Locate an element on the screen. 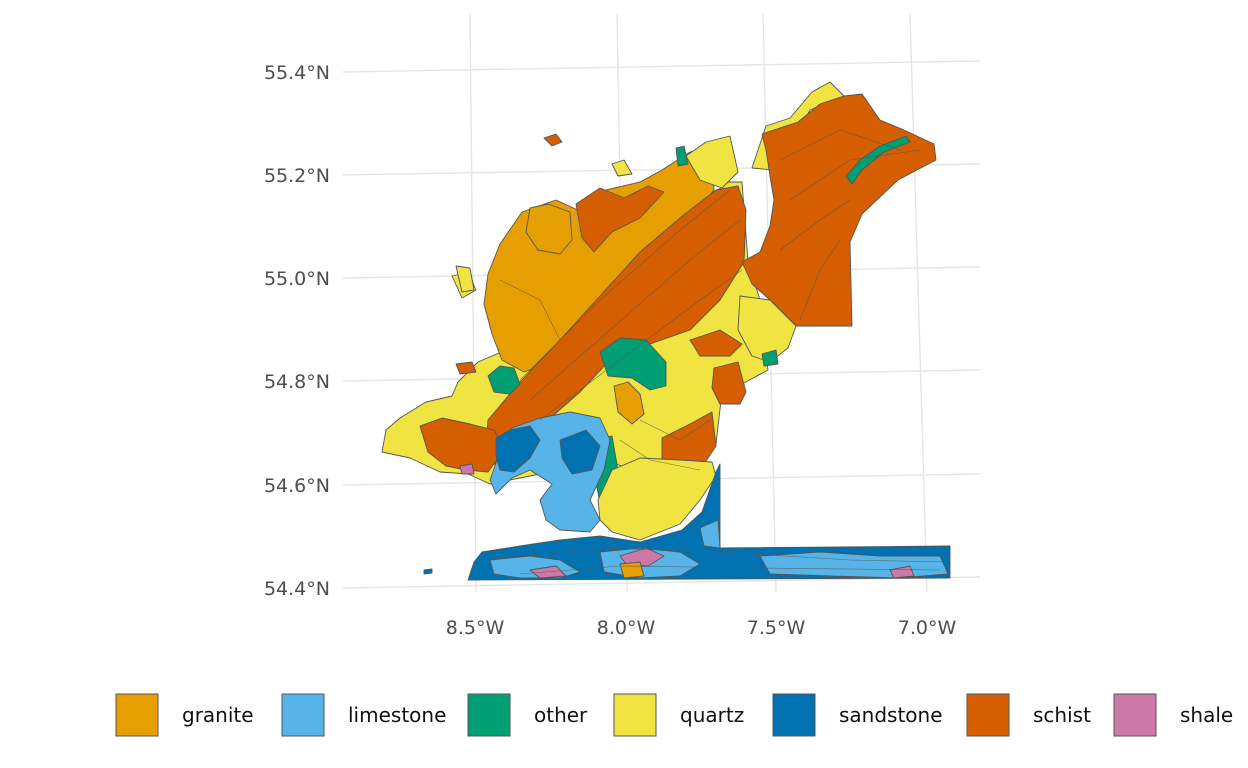 The height and width of the screenshot is (768, 1248). region-quartz-north is located at coordinates (712, 162).